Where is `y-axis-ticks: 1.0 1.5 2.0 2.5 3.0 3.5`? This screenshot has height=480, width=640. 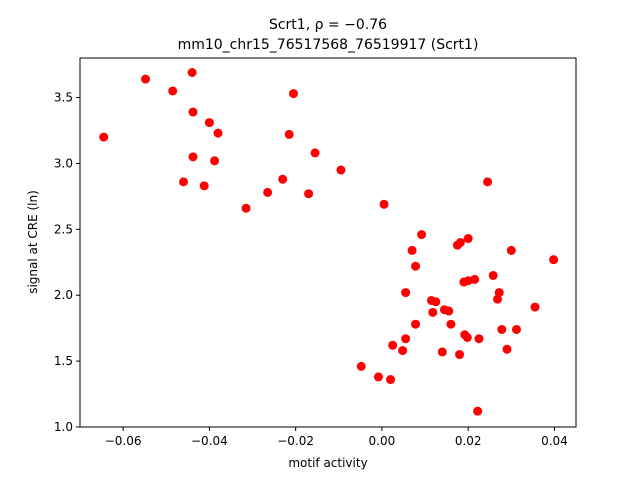 y-axis-ticks: 1.0 1.5 2.0 2.5 3.0 3.5 is located at coordinates (67, 262).